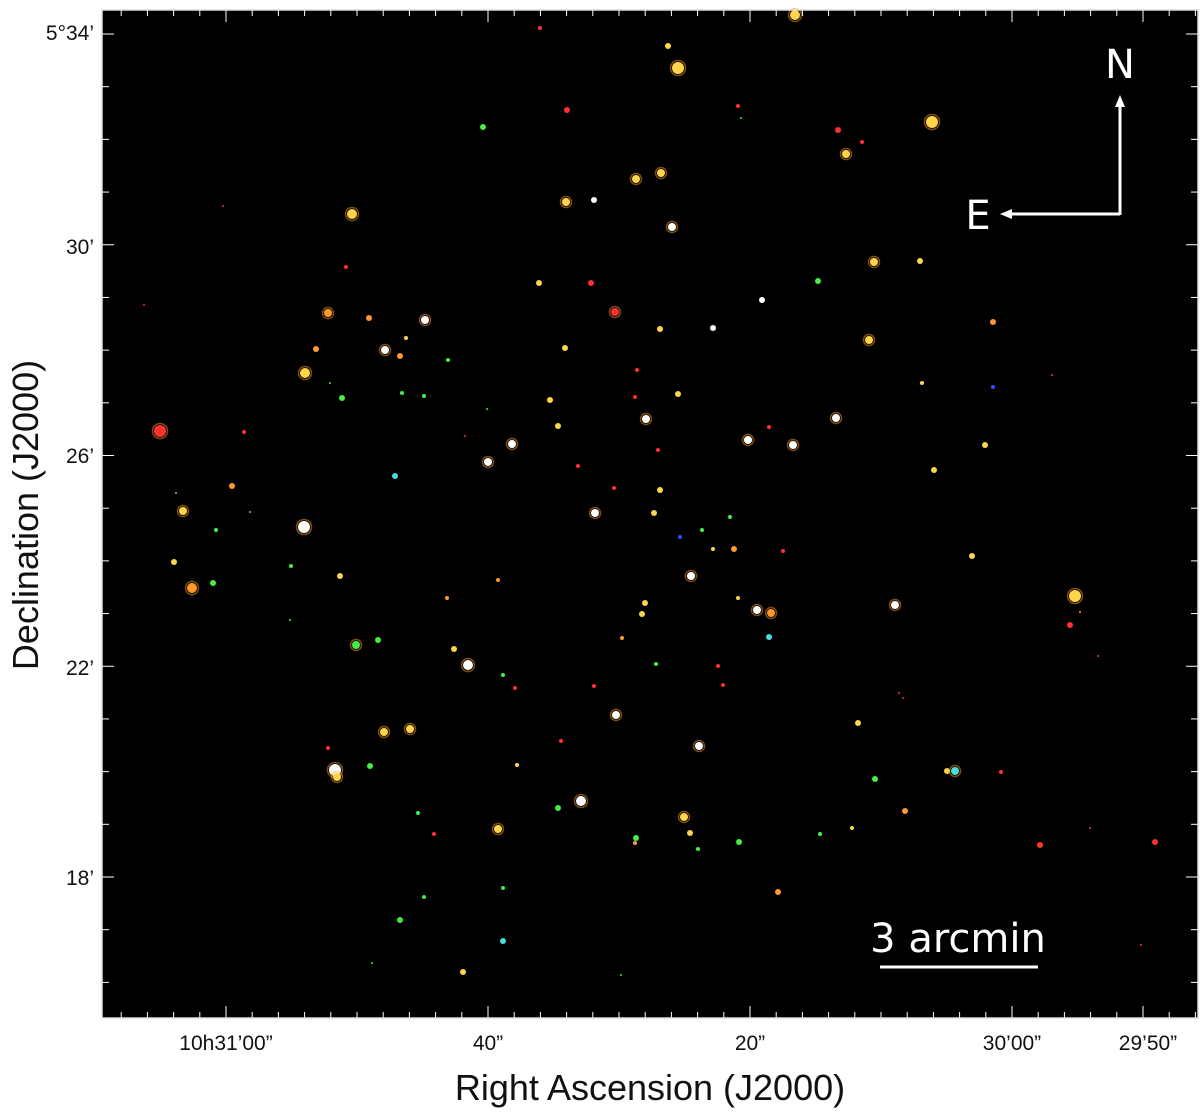 The height and width of the screenshot is (1117, 1200). Describe the element at coordinates (488, 1043) in the screenshot. I see `x-tick-label: 40”` at that location.